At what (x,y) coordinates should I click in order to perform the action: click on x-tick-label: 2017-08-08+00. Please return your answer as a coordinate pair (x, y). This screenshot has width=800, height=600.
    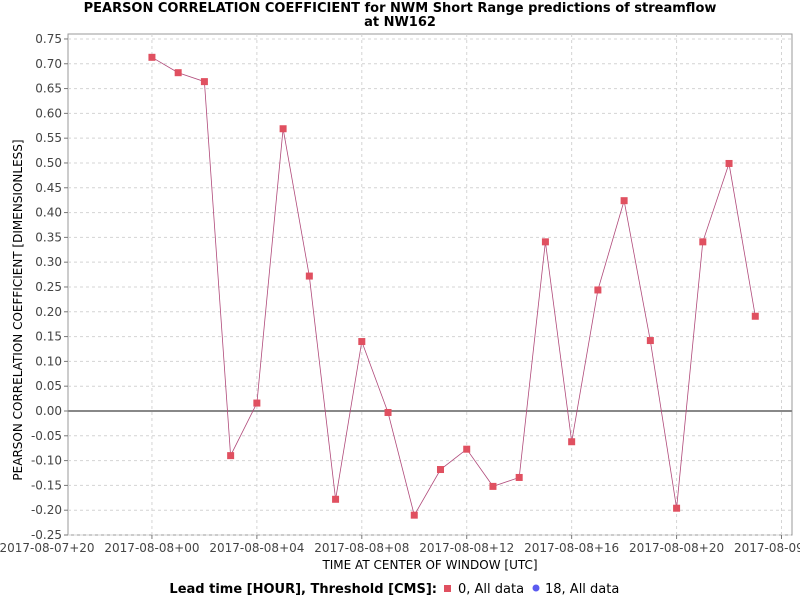
    Looking at the image, I should click on (151, 548).